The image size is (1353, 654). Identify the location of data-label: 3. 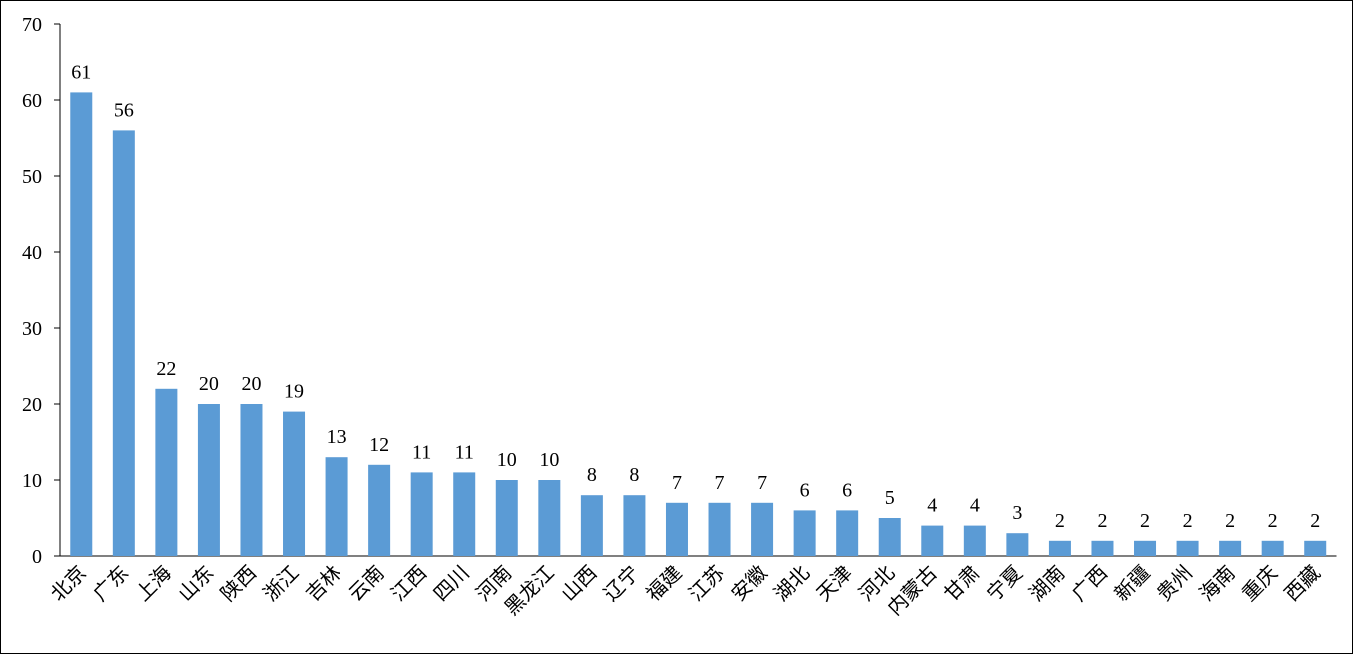
(1017, 513).